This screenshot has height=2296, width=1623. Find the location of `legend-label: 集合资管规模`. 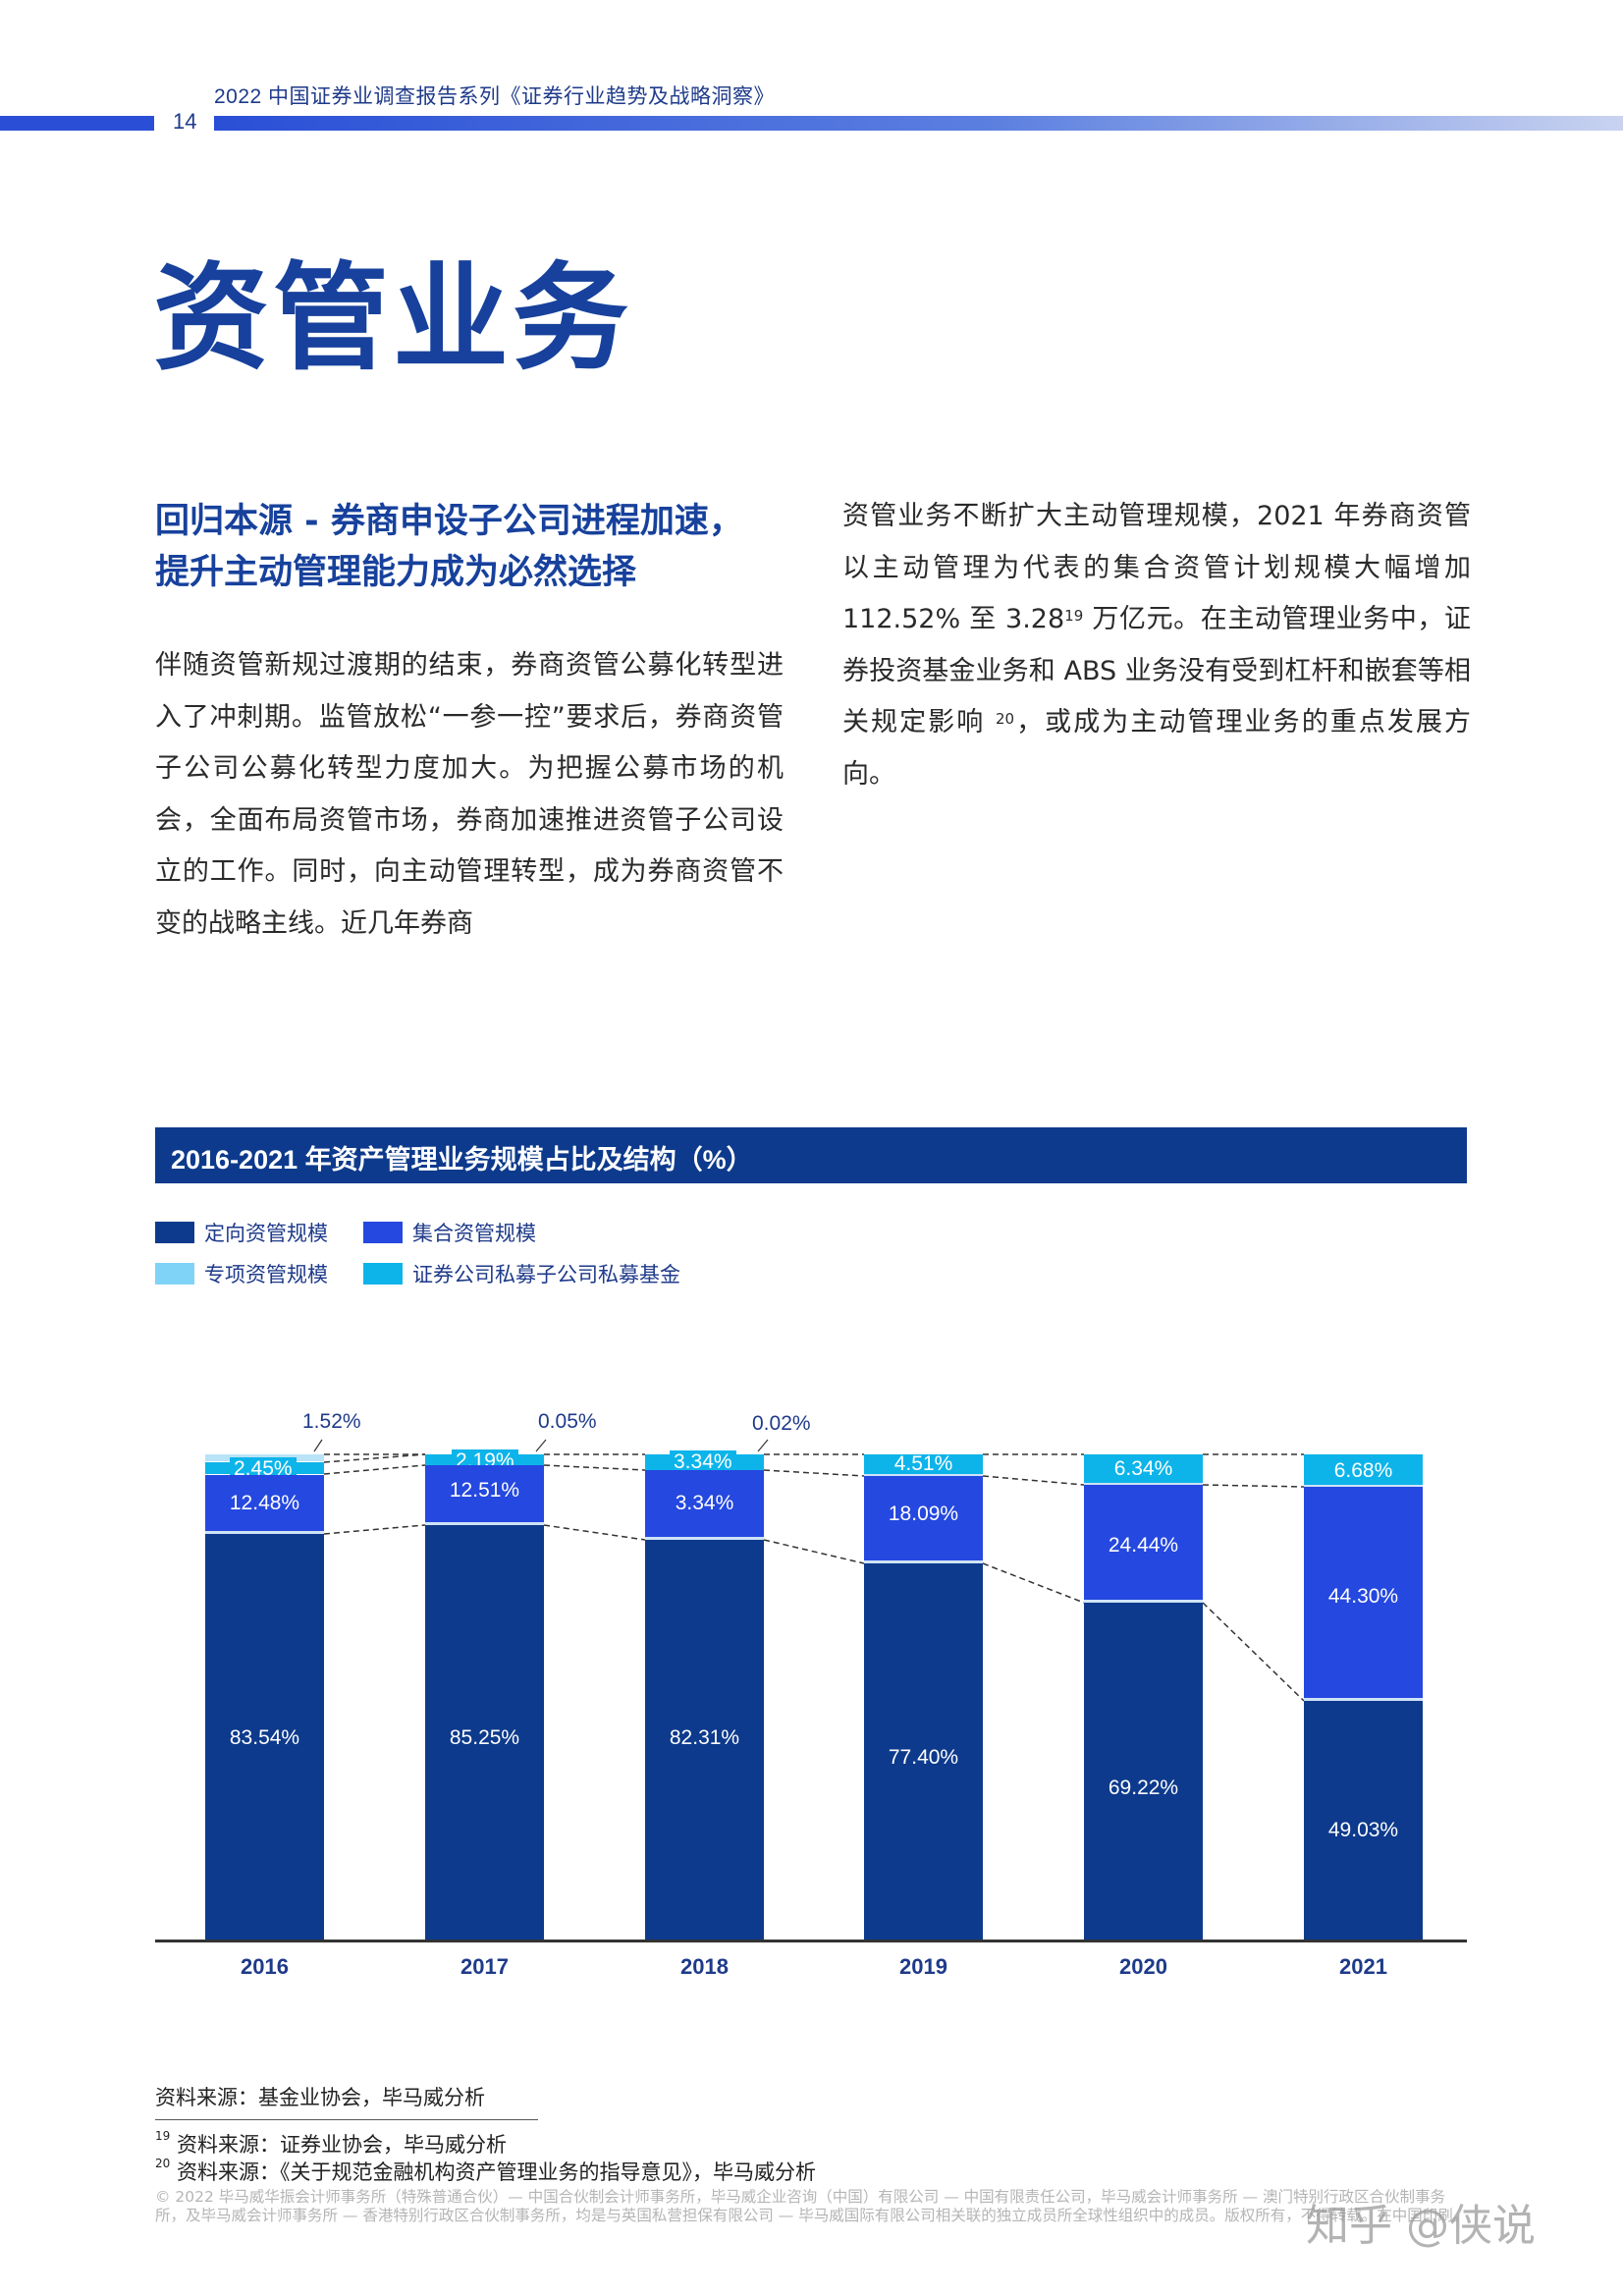

legend-label: 集合资管规模 is located at coordinates (474, 1233).